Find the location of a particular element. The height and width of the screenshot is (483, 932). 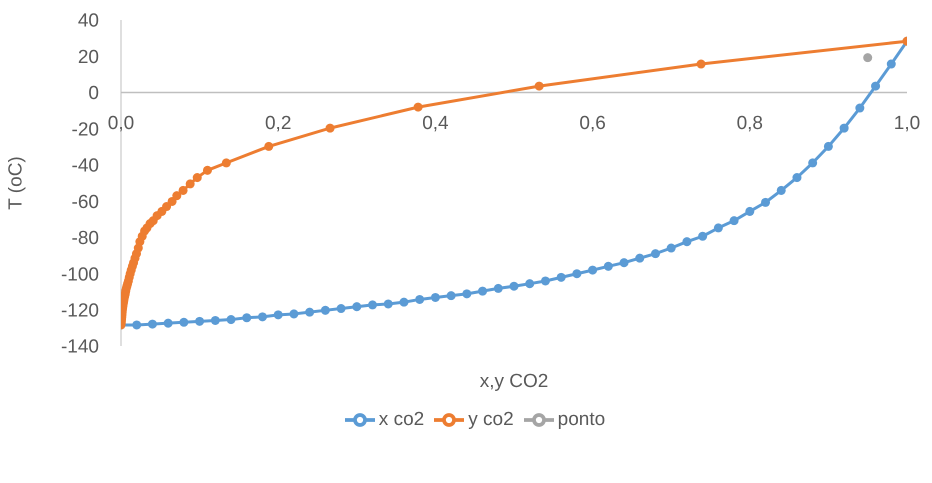

x-axis-title: x,y CO2 is located at coordinates (514, 381).